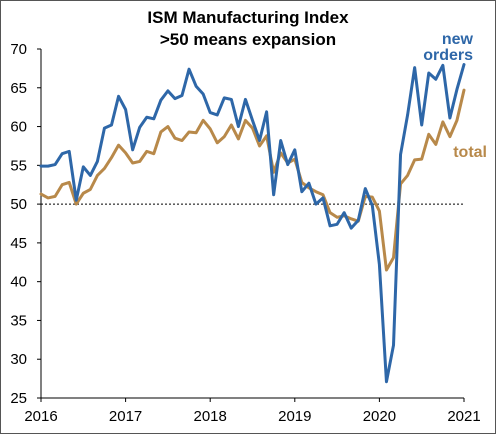 The image size is (496, 434). What do you see at coordinates (18, 49) in the screenshot?
I see `y-tick-label: 70` at bounding box center [18, 49].